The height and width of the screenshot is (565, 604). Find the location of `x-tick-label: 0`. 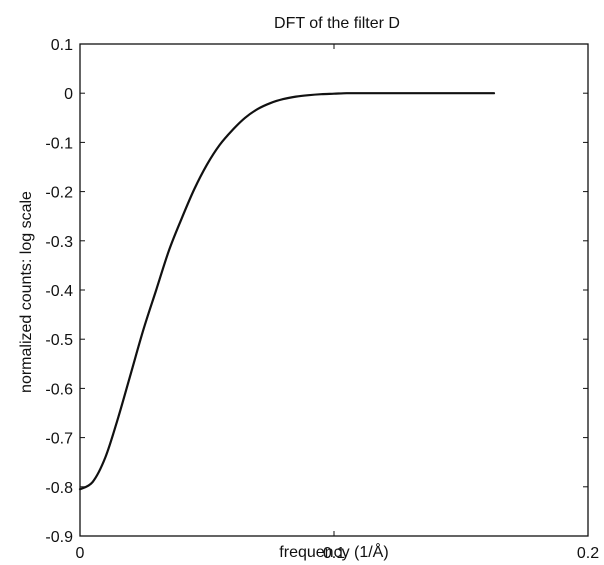

x-tick-label: 0 is located at coordinates (80, 553).